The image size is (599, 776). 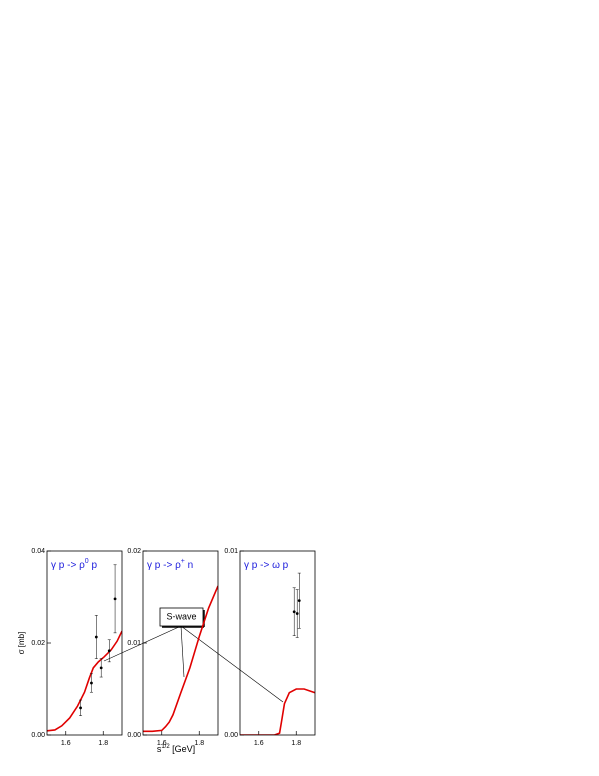 What do you see at coordinates (165, 747) in the screenshot?
I see `x-label-sup: 1/2` at bounding box center [165, 747].